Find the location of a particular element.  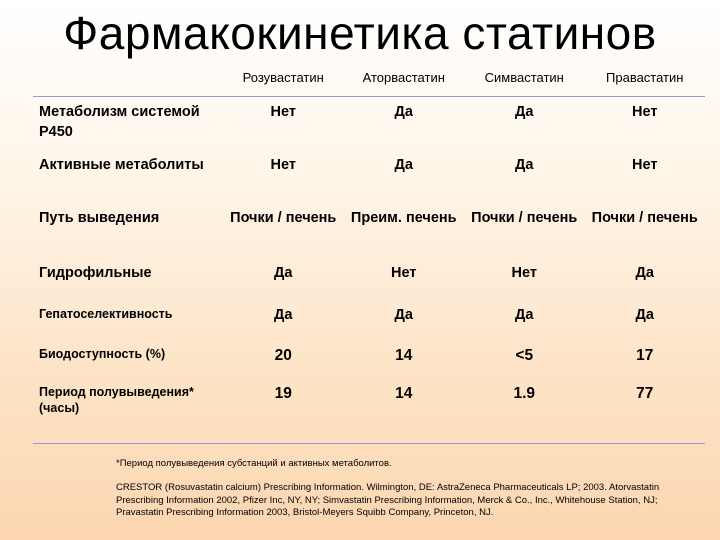

table-row: Активные метаболиты Нет Да Да Нет is located at coordinates (369, 176).